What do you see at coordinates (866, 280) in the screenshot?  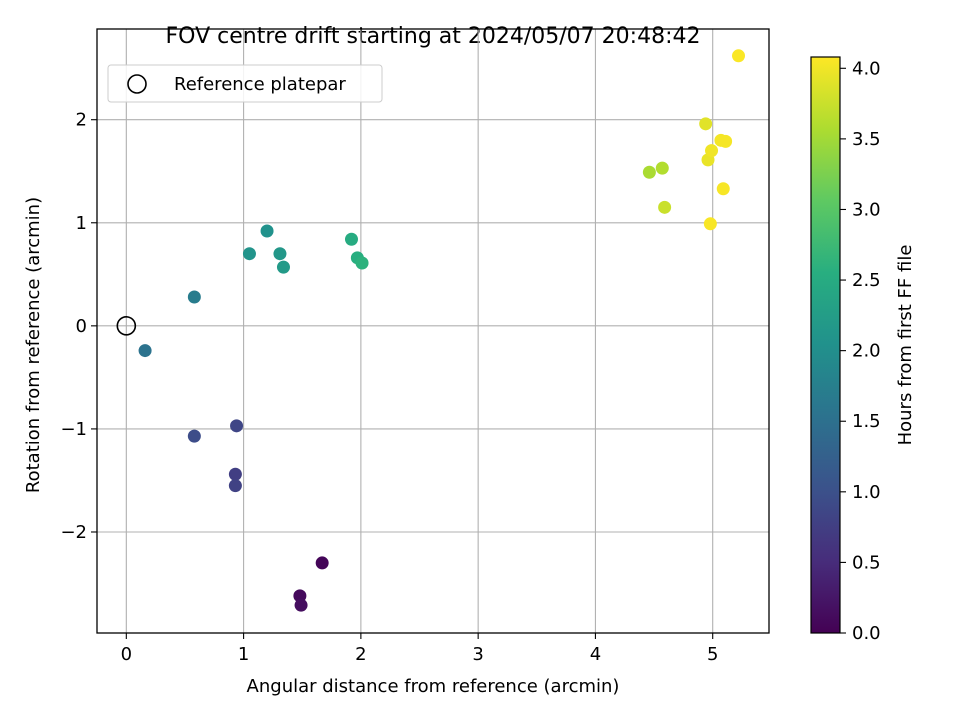 I see `colorbar-tick-label: 2.5` at bounding box center [866, 280].